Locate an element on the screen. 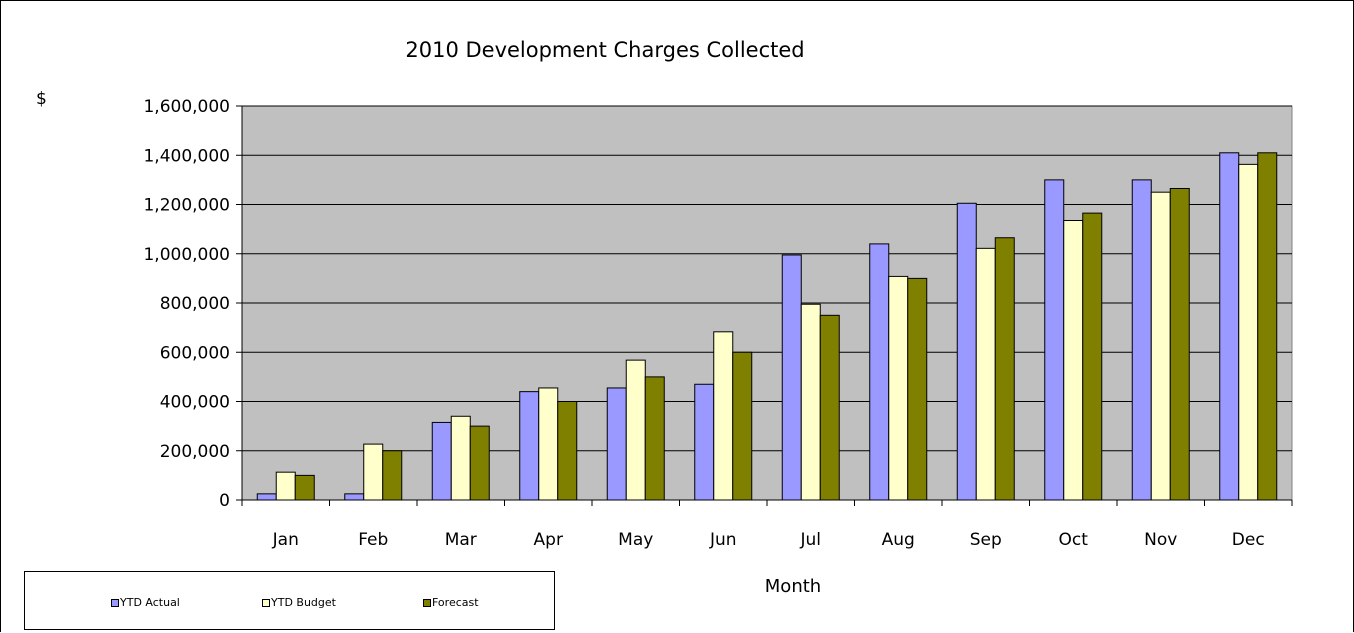 The height and width of the screenshot is (633, 1354). legend-item: YTD Actual is located at coordinates (145, 602).